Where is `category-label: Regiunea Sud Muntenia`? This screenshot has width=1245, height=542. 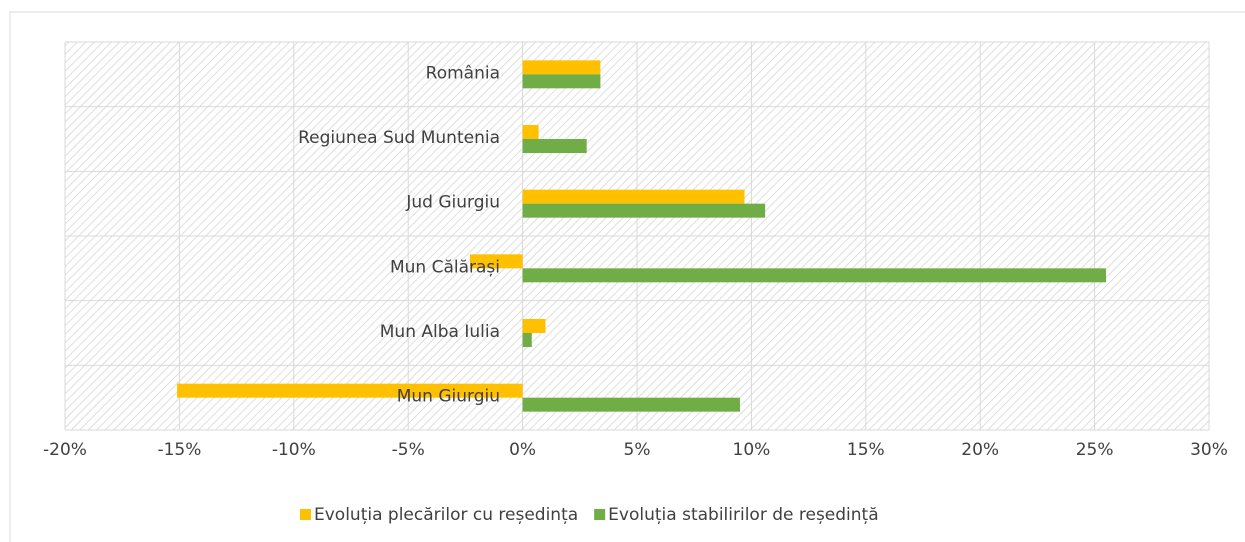 category-label: Regiunea Sud Muntenia is located at coordinates (399, 138).